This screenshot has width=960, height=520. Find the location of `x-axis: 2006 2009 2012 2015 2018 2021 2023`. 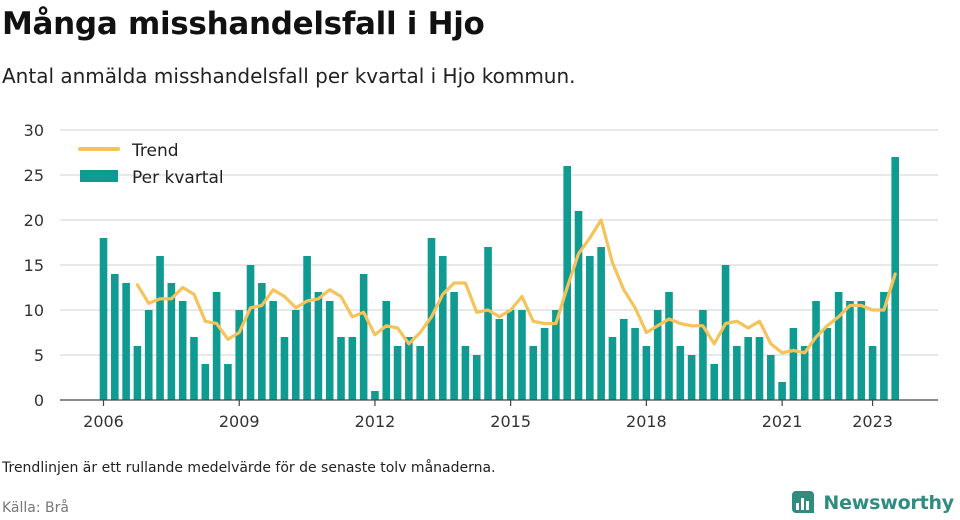

x-axis: 2006 2009 2012 2015 2018 2021 2023 is located at coordinates (499, 415).